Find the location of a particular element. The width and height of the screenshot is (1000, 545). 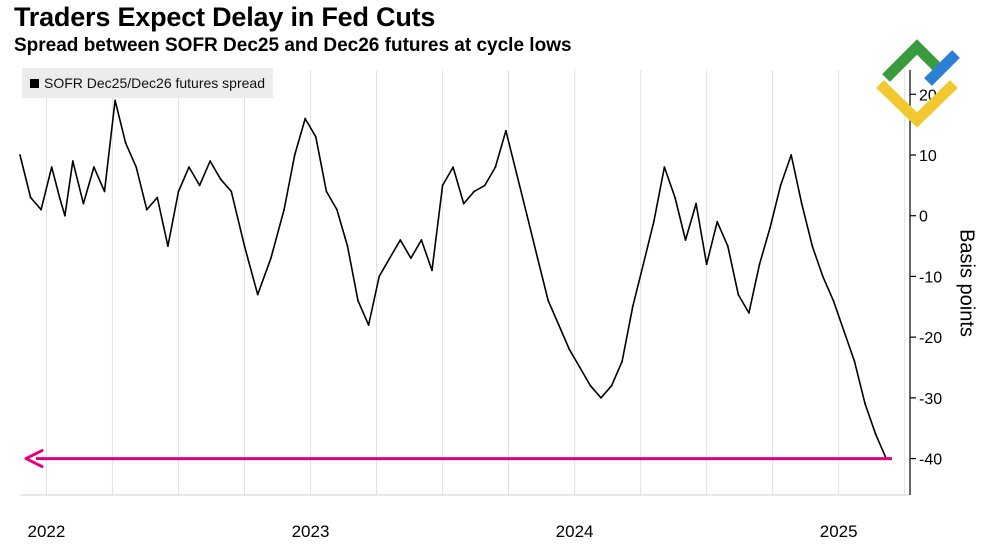

x-tick-label: 2025 is located at coordinates (839, 531).